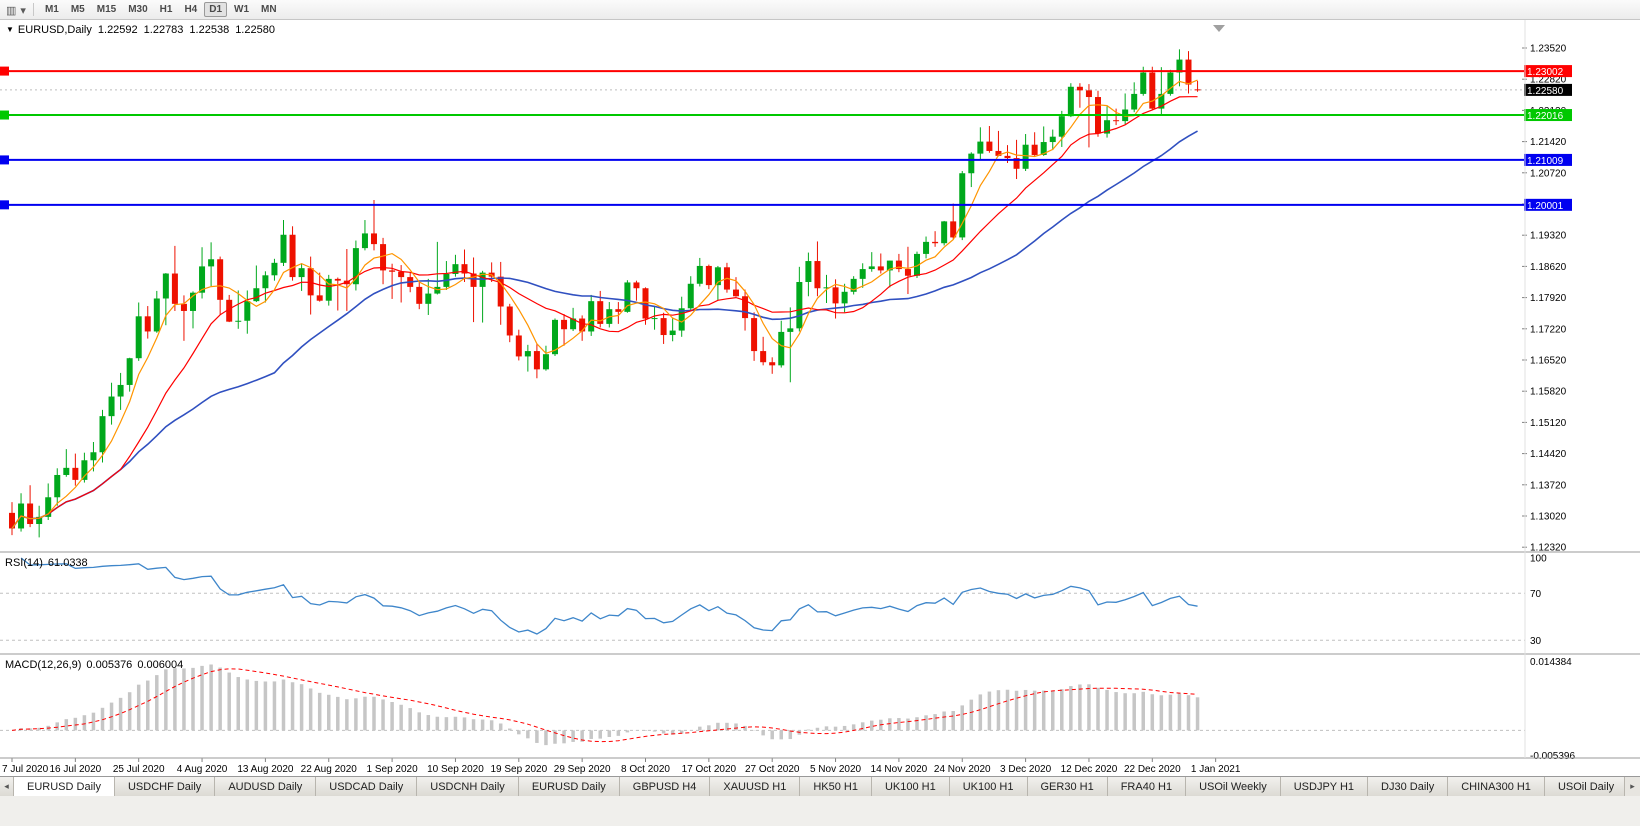 This screenshot has width=1640, height=826. I want to click on svg-text: 1.20720, so click(1548, 173).